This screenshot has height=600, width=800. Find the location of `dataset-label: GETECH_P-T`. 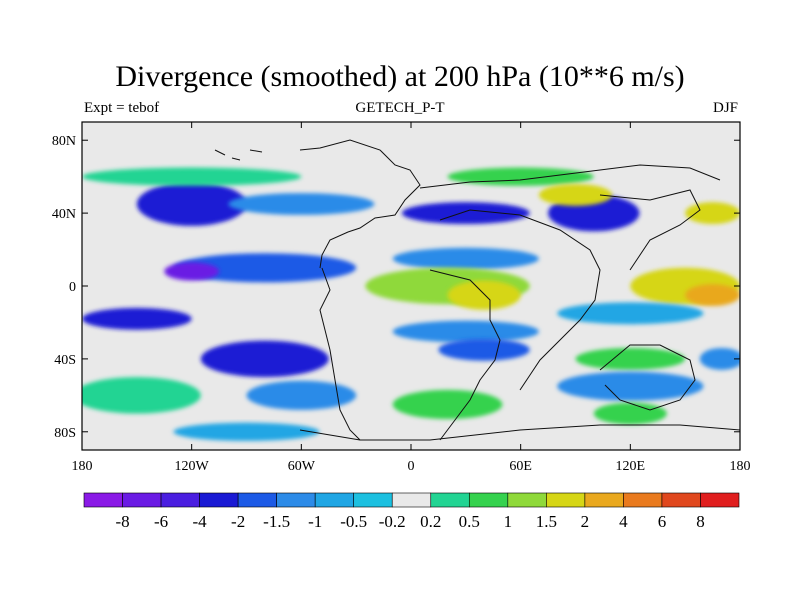

dataset-label: GETECH_P-T is located at coordinates (400, 108).